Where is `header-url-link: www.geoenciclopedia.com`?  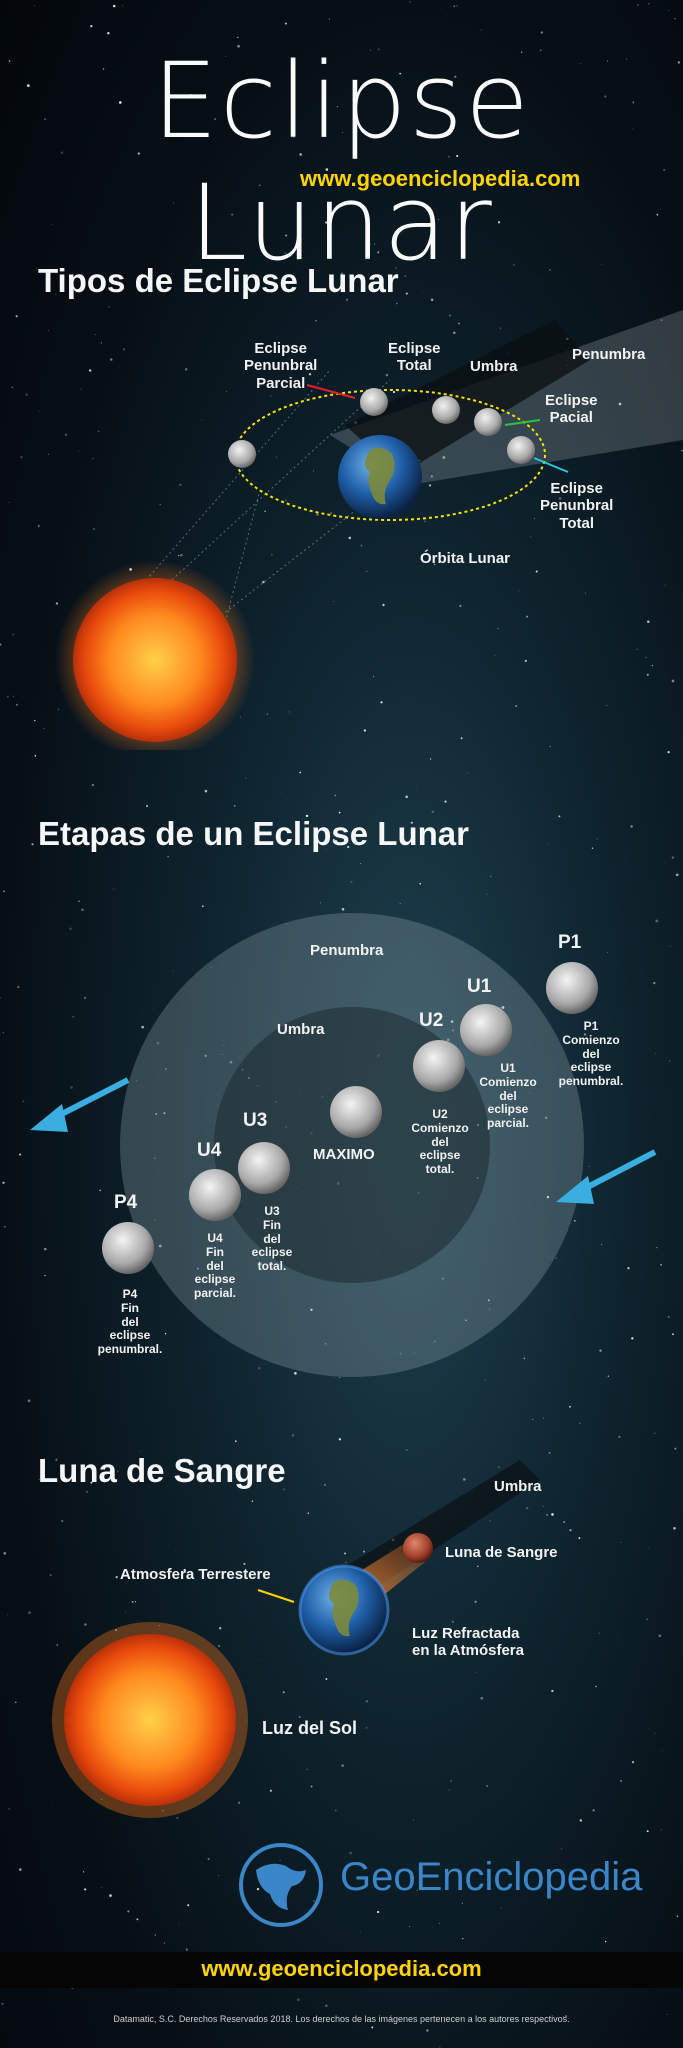
header-url-link: www.geoenciclopedia.com is located at coordinates (440, 178).